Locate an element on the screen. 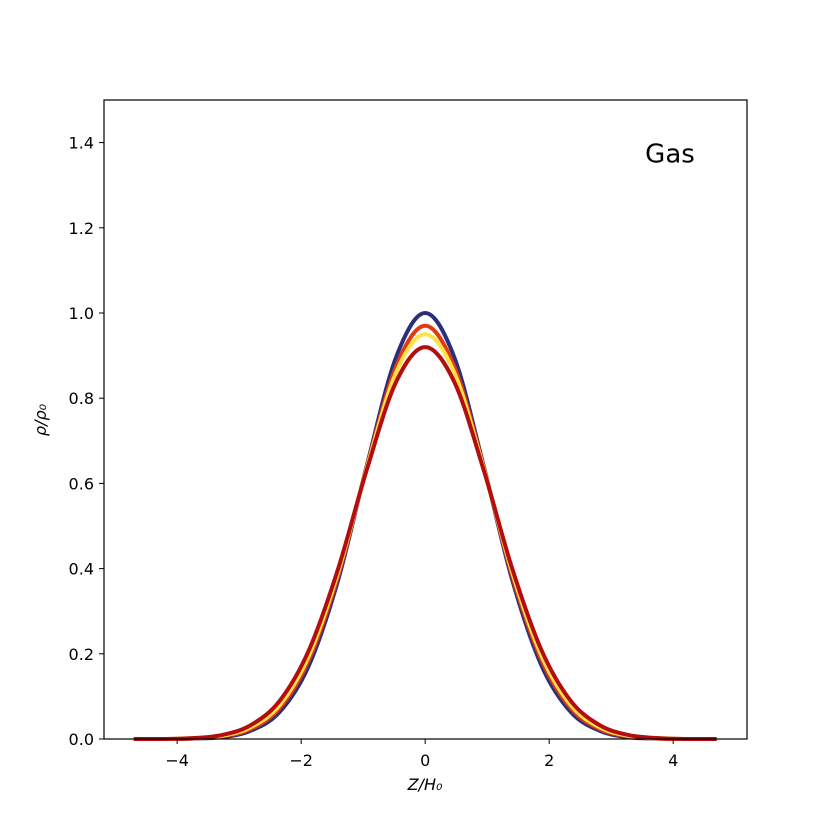 This screenshot has width=830, height=830. annotation: Gas is located at coordinates (670, 155).